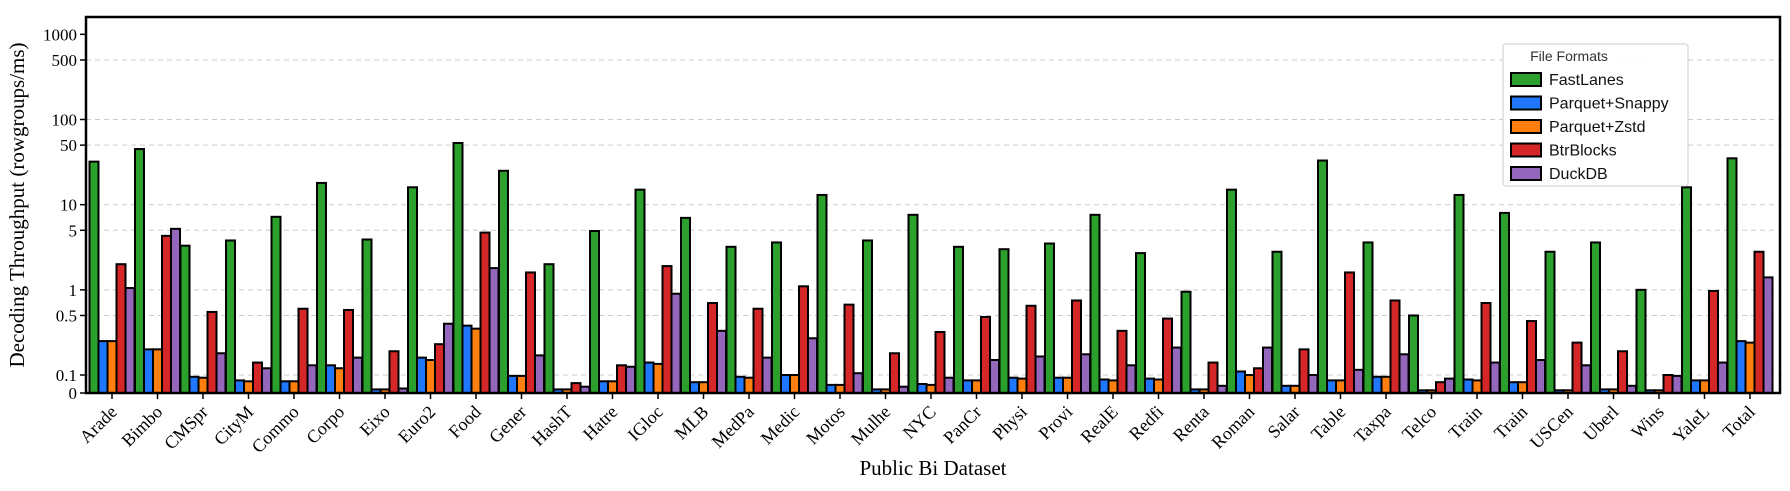 This screenshot has width=1790, height=491. Describe the element at coordinates (65, 60) in the screenshot. I see `y-tick-label: 500` at that location.